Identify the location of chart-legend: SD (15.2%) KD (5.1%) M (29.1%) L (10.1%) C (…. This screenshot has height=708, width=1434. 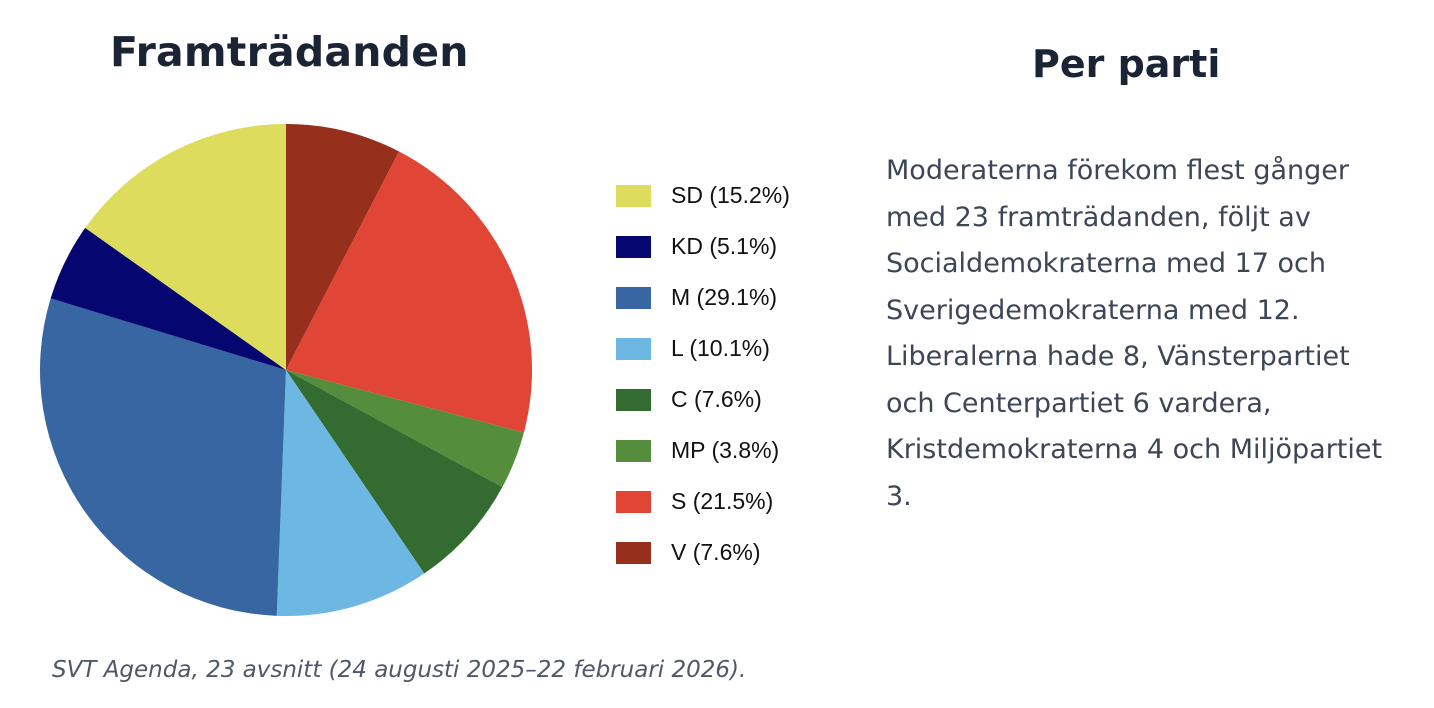
(703, 374).